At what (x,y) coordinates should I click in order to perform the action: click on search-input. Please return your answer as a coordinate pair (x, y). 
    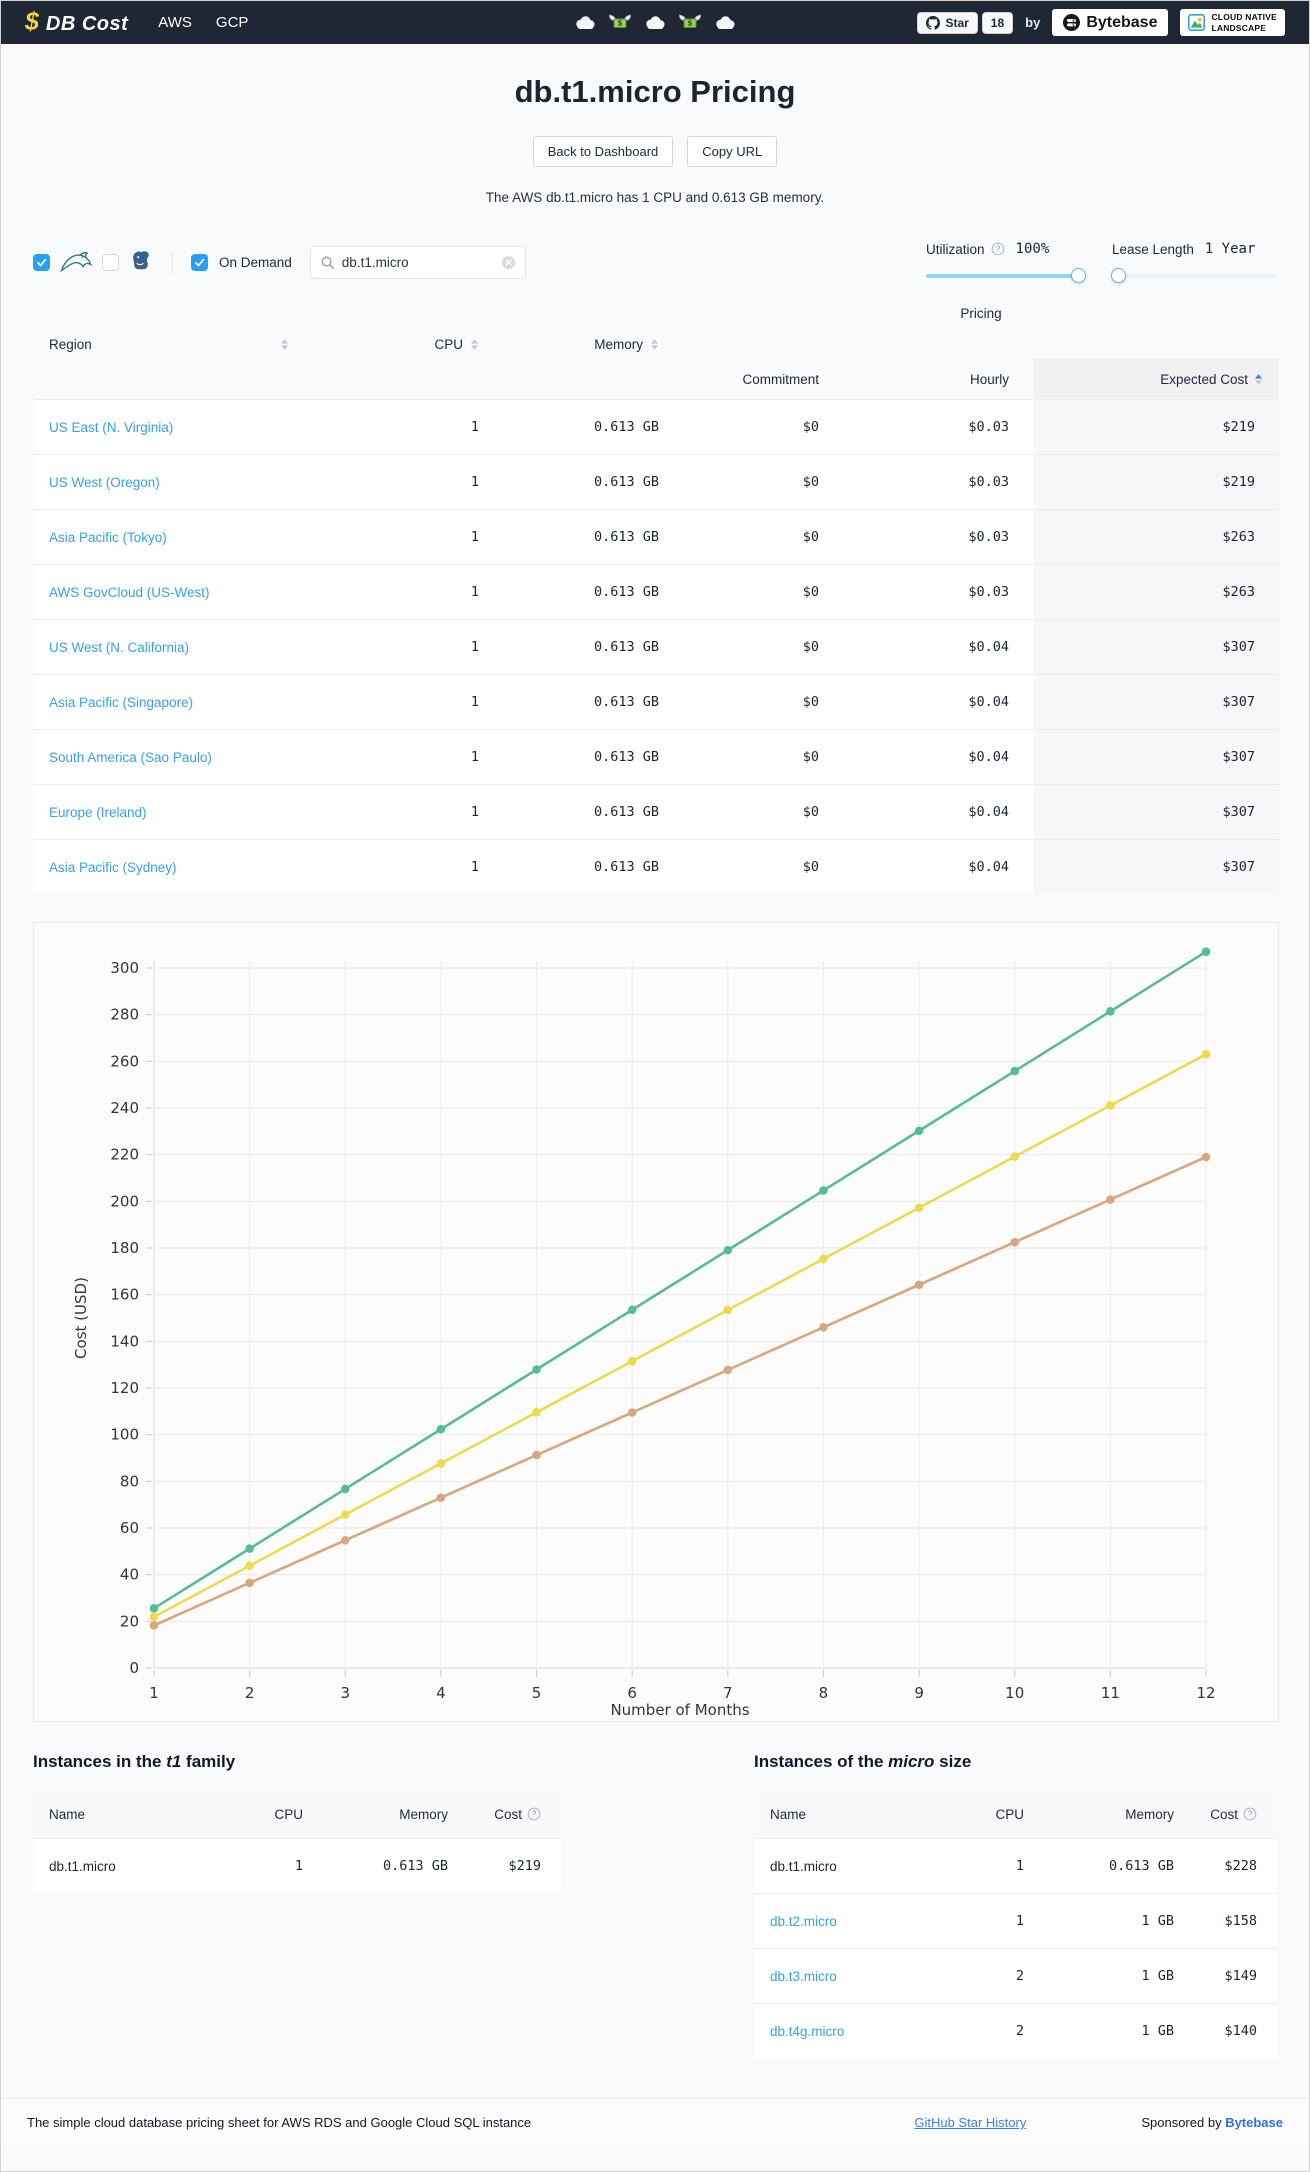
    Looking at the image, I should click on (417, 262).